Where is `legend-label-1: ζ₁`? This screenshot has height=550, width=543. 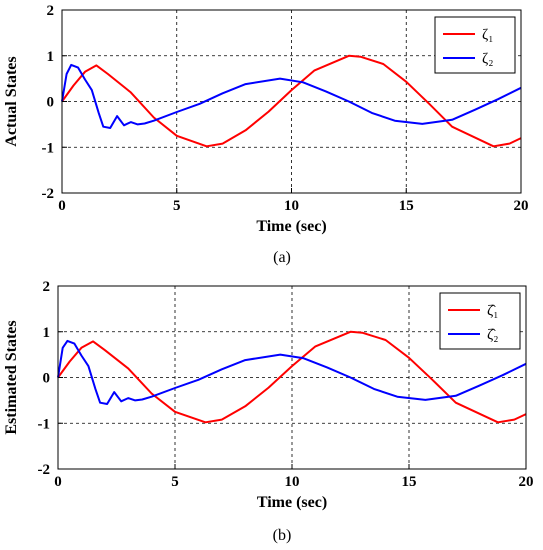 legend-label-1: ζ₁ is located at coordinates (487, 35).